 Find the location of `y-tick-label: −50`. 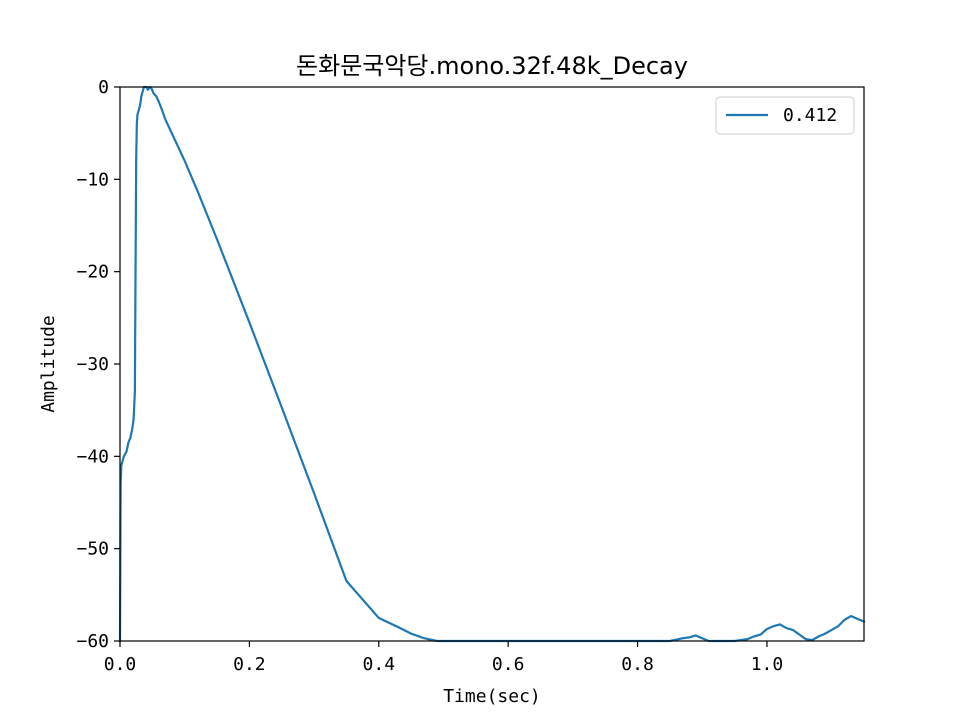

y-tick-label: −50 is located at coordinates (92, 549).